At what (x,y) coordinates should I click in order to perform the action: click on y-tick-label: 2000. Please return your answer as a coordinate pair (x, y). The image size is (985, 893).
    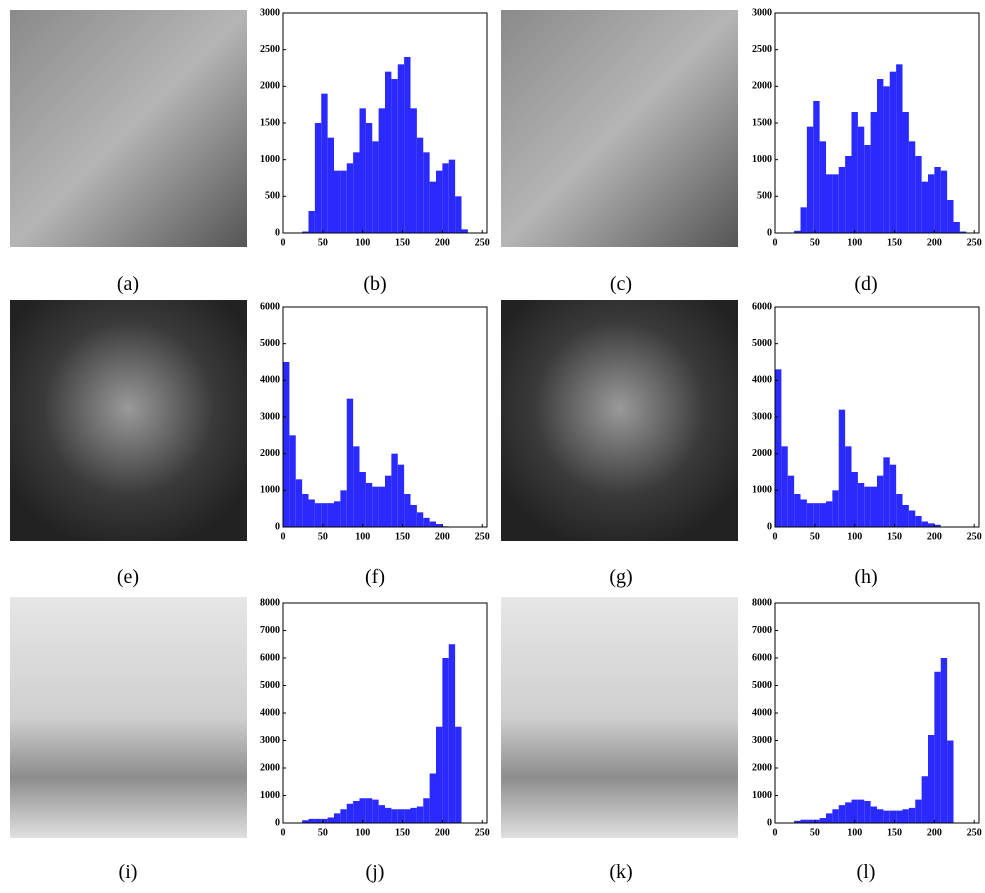
    Looking at the image, I should click on (270, 453).